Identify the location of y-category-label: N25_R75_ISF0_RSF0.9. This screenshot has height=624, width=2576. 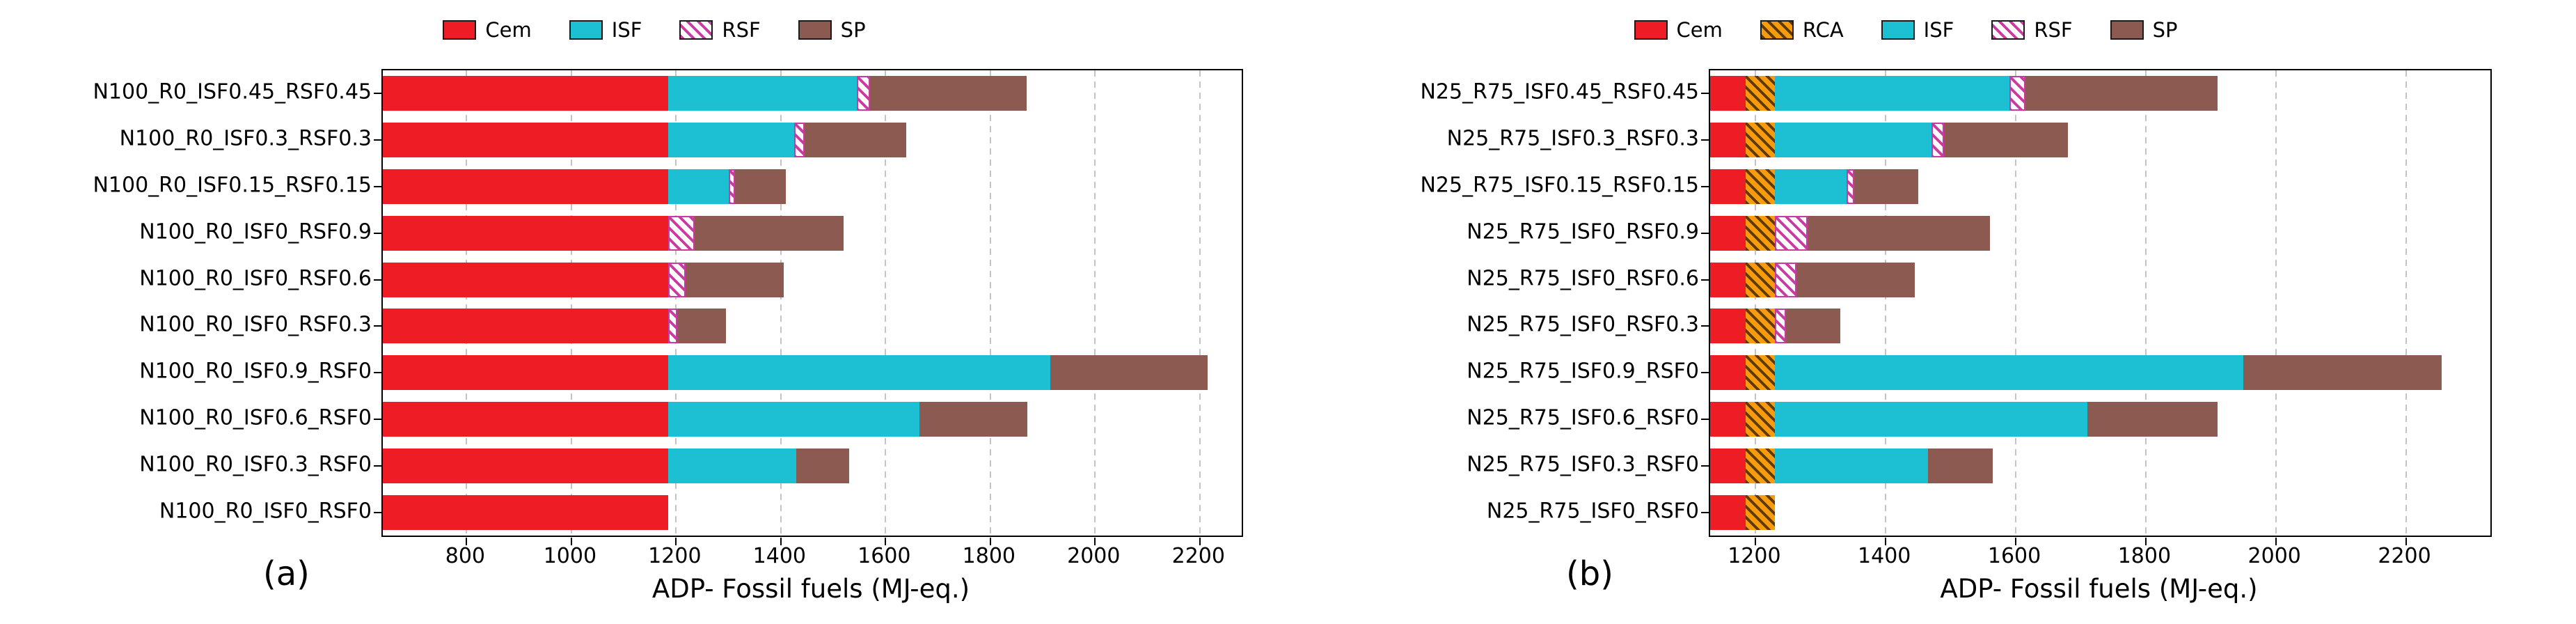
(1583, 231).